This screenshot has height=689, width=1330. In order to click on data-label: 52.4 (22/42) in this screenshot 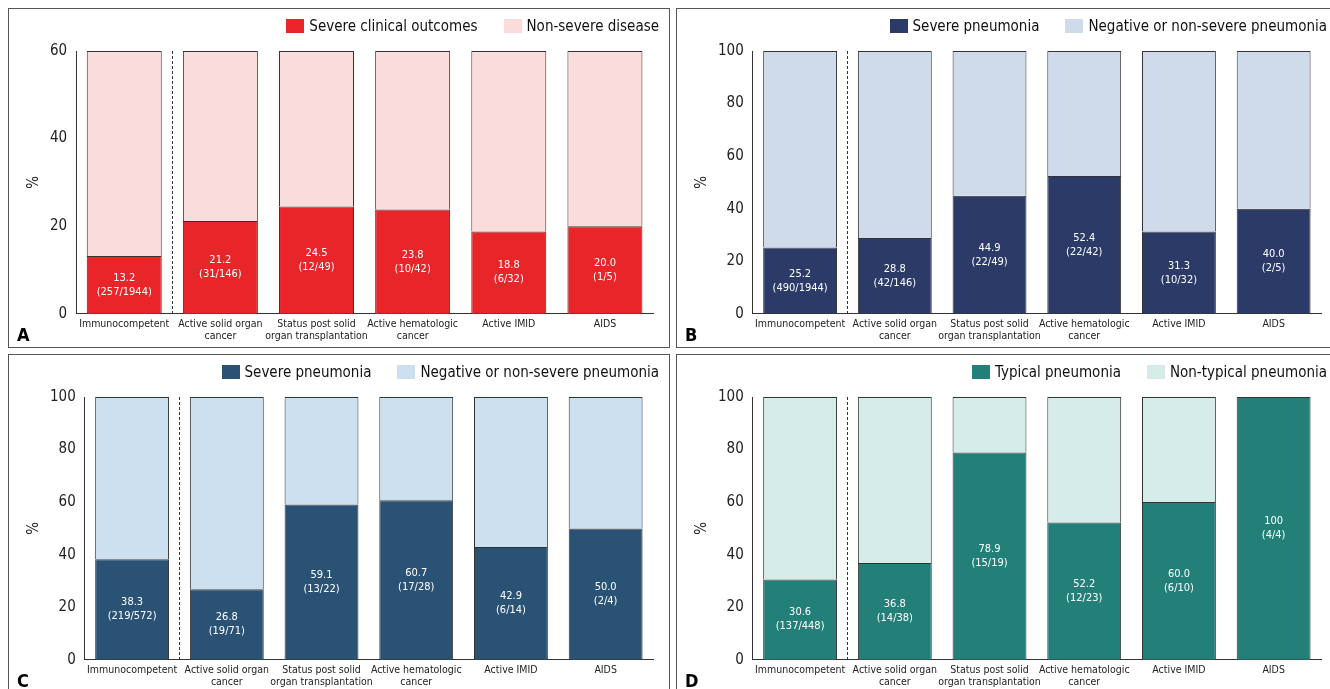, I will do `click(1084, 244)`.